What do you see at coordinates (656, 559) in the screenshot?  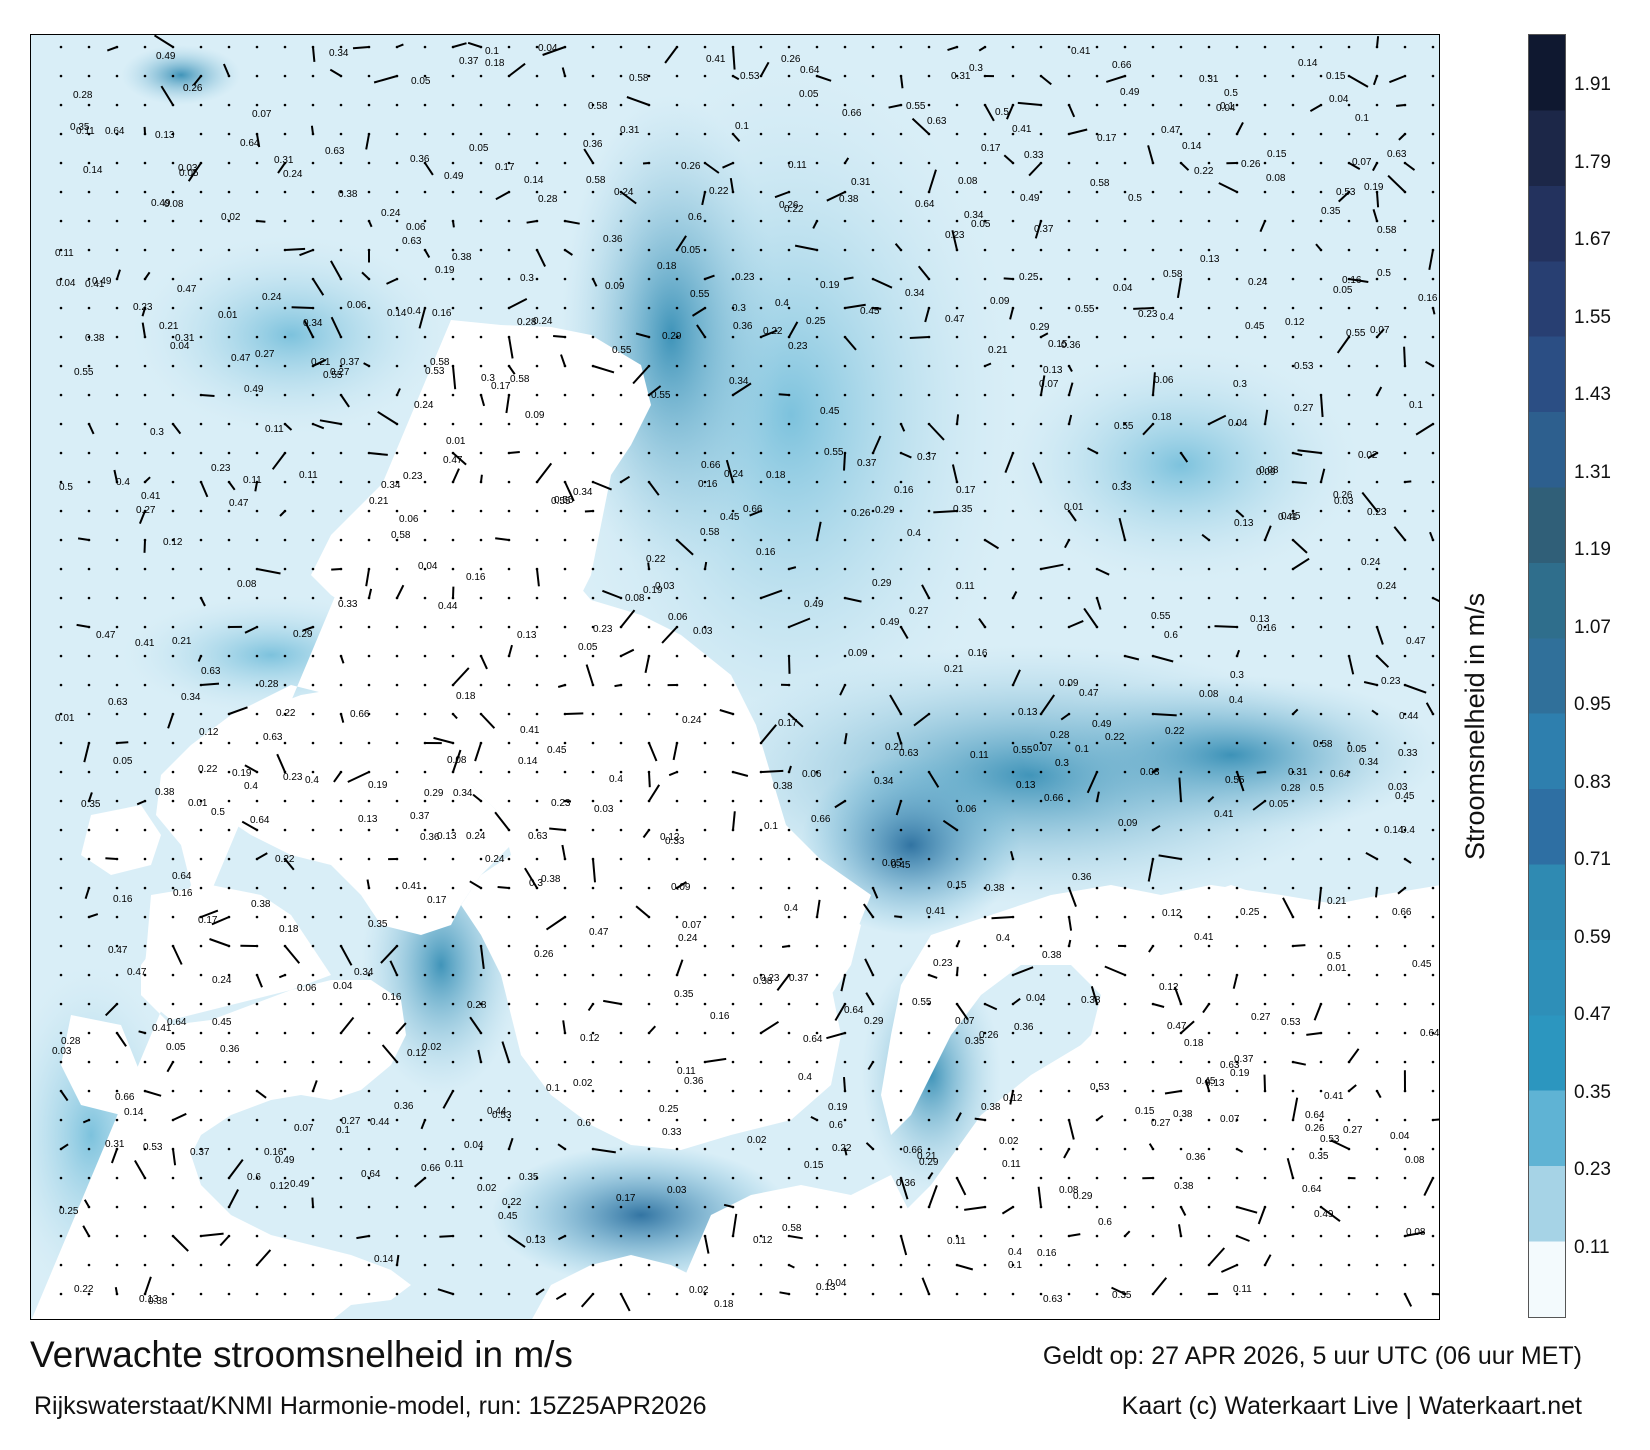 I see `speed-value-label: 0.22` at bounding box center [656, 559].